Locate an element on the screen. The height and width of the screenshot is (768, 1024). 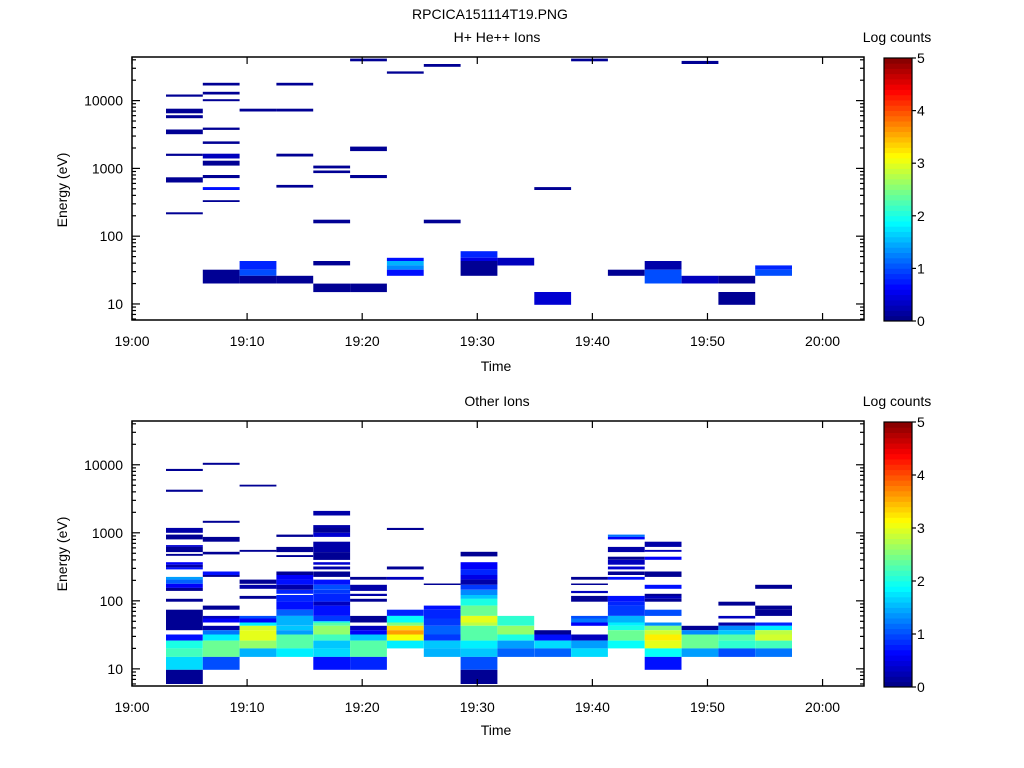
colorbar-tick-label: 2 is located at coordinates (921, 581).